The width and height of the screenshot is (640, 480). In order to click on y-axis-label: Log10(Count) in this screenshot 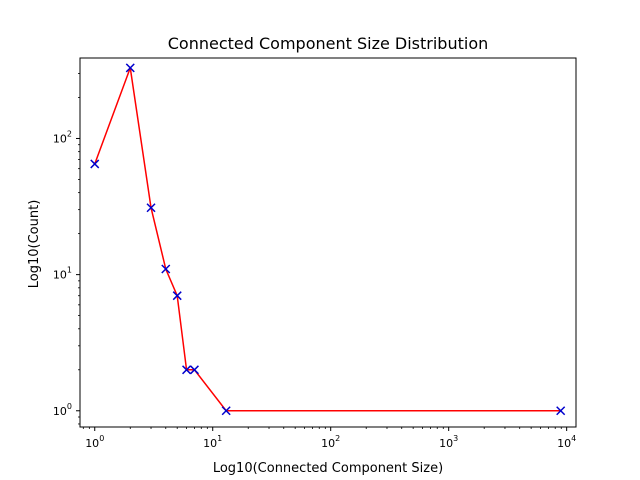, I will do `click(34, 244)`.